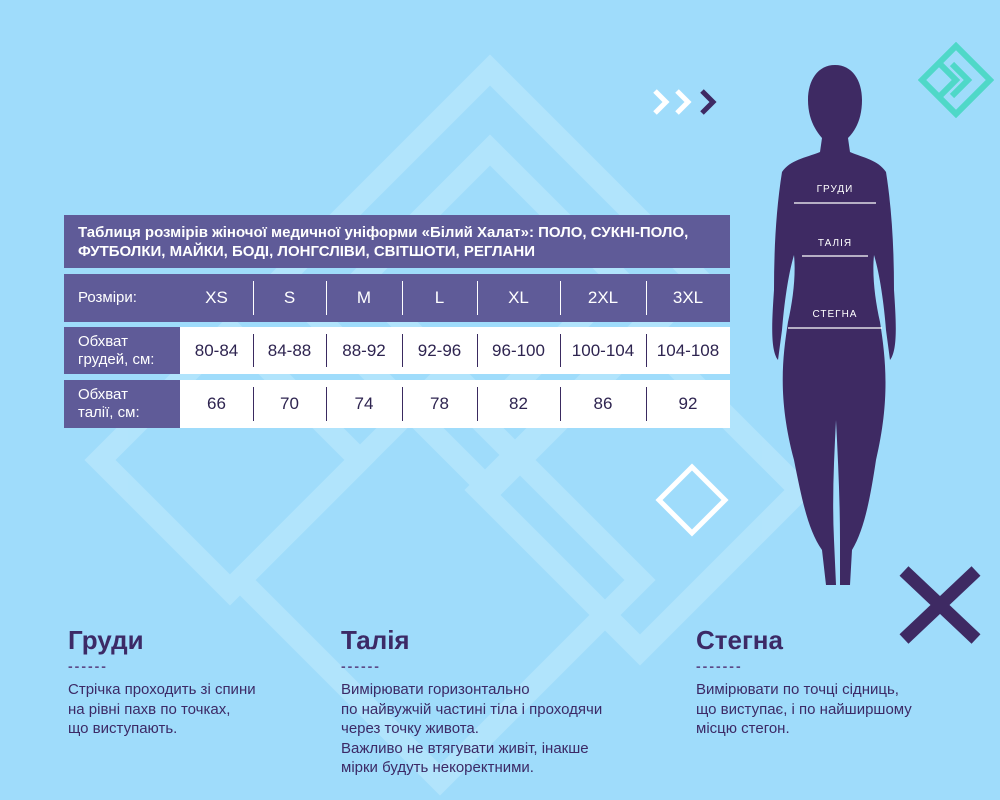 Image resolution: width=1000 pixels, height=800 pixels. Describe the element at coordinates (685, 102) in the screenshot. I see `chevrons-right-icon` at that location.